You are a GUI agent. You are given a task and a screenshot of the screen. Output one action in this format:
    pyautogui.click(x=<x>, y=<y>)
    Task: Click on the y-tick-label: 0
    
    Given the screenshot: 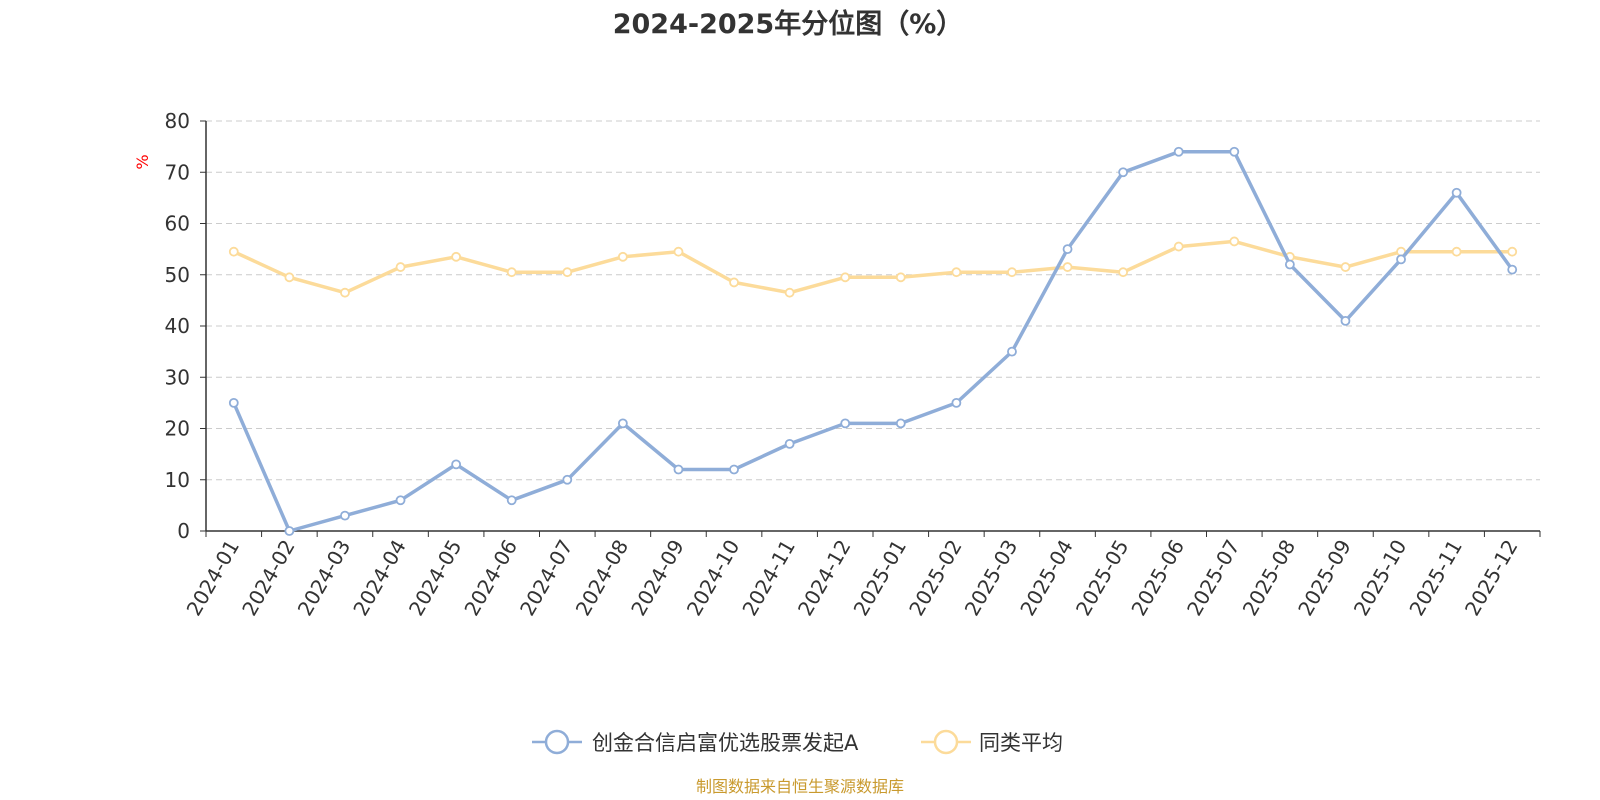 What is the action you would take?
    pyautogui.click(x=183, y=531)
    